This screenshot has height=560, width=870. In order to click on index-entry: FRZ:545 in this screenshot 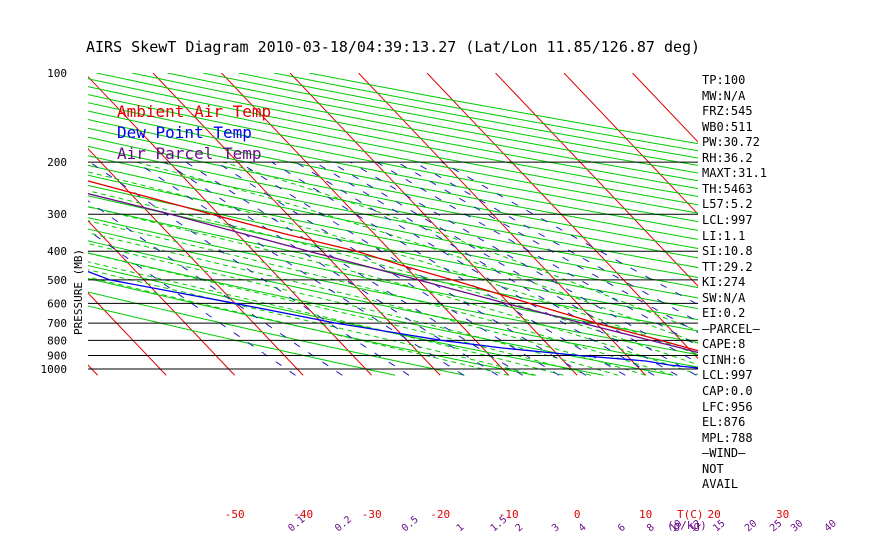, I will do `click(727, 111)`.